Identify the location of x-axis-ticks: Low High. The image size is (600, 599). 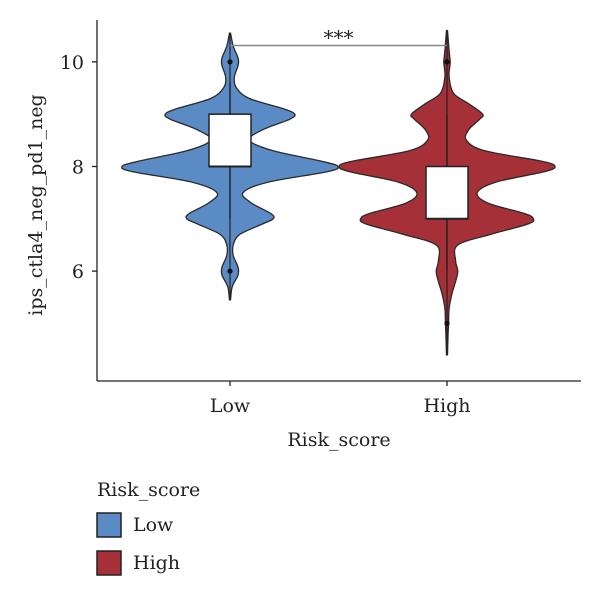
(340, 399).